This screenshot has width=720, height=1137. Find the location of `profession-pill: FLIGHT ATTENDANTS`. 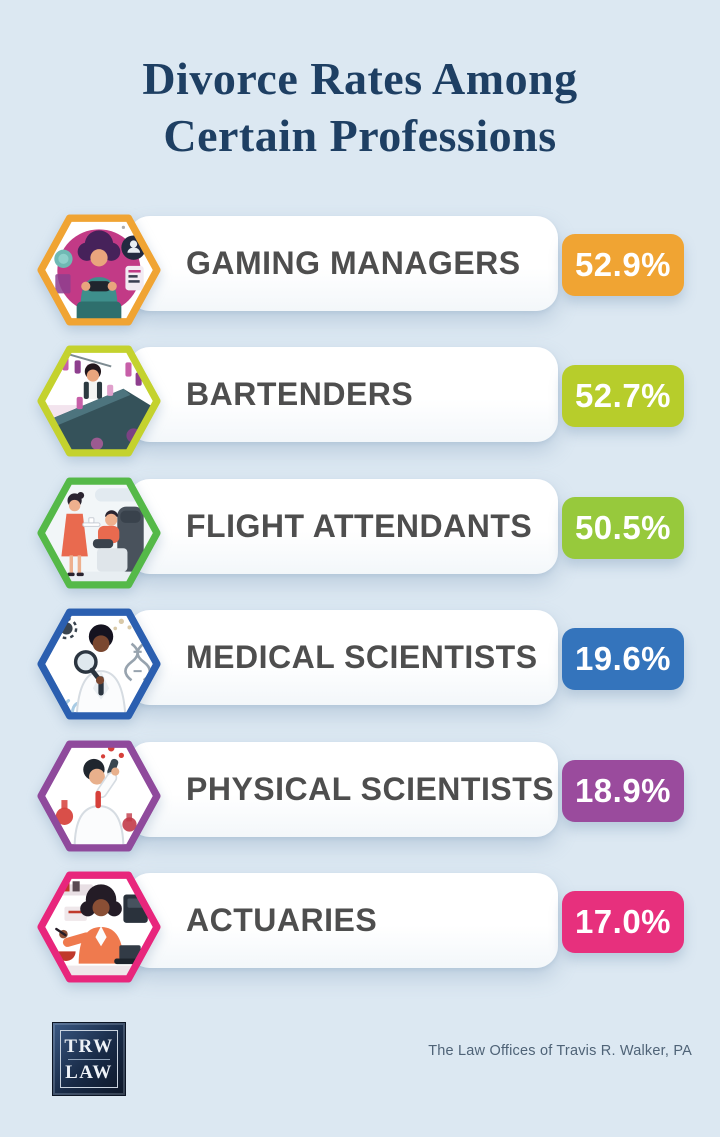

profession-pill: FLIGHT ATTENDANTS is located at coordinates (343, 526).